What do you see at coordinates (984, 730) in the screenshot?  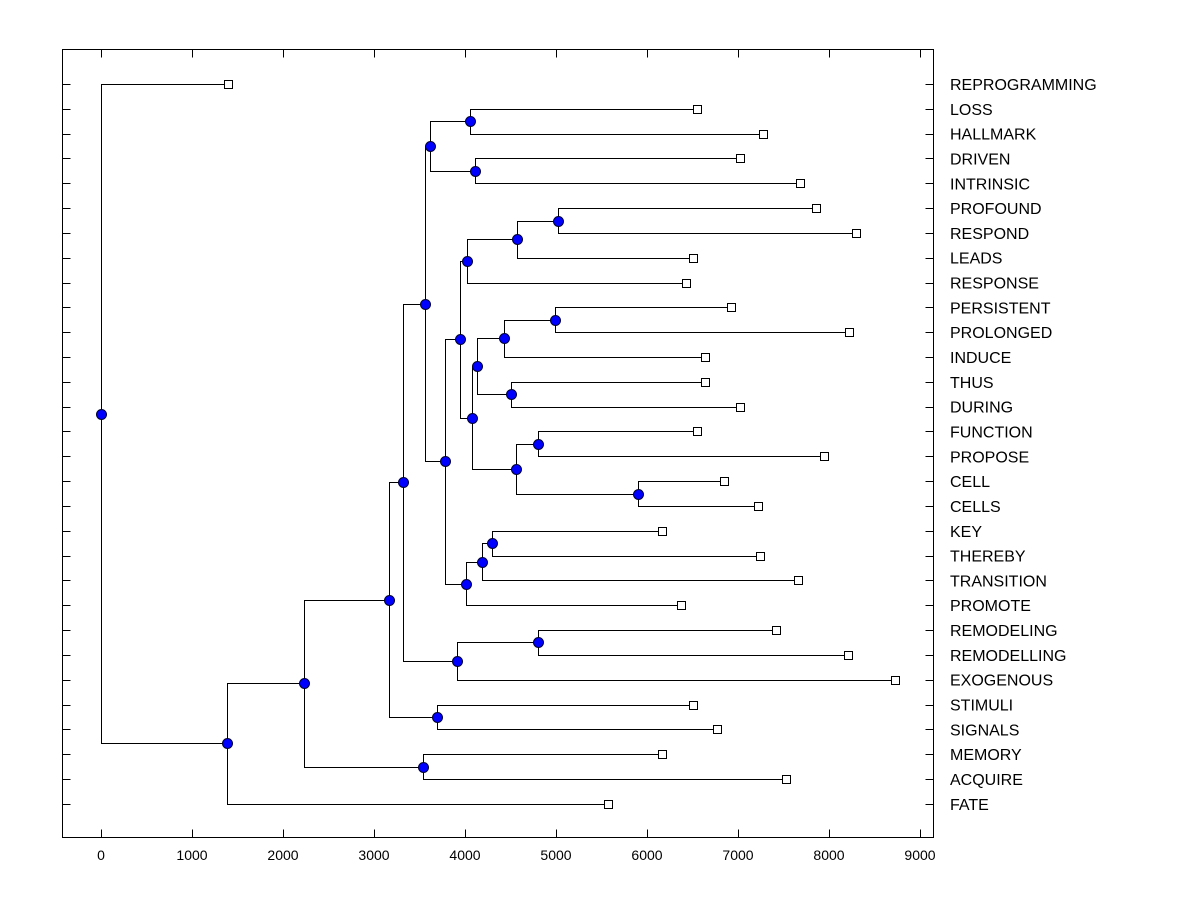 I see `leaf-label: SIGNALS` at bounding box center [984, 730].